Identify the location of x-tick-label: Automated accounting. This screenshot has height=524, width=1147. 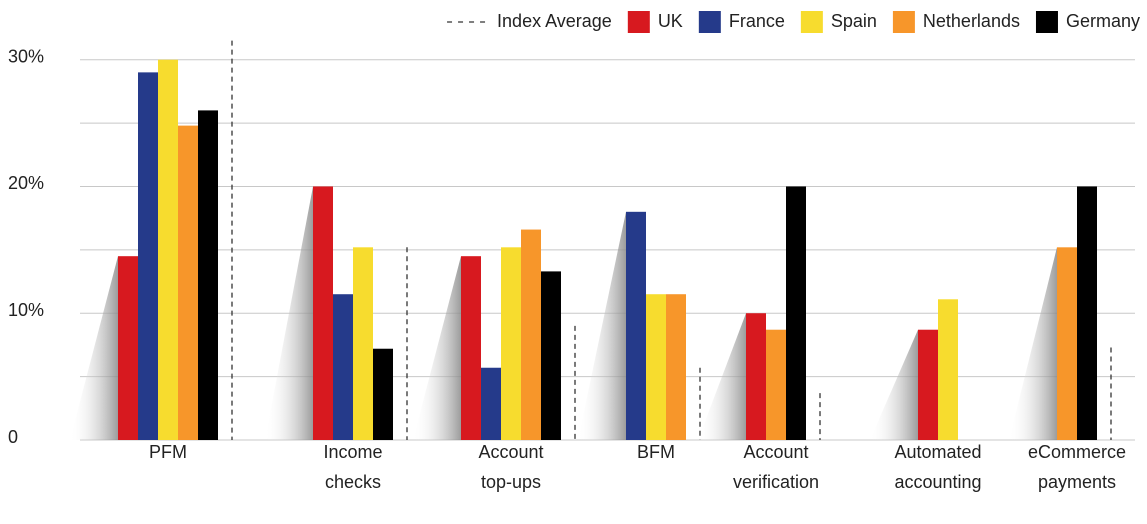
(937, 467).